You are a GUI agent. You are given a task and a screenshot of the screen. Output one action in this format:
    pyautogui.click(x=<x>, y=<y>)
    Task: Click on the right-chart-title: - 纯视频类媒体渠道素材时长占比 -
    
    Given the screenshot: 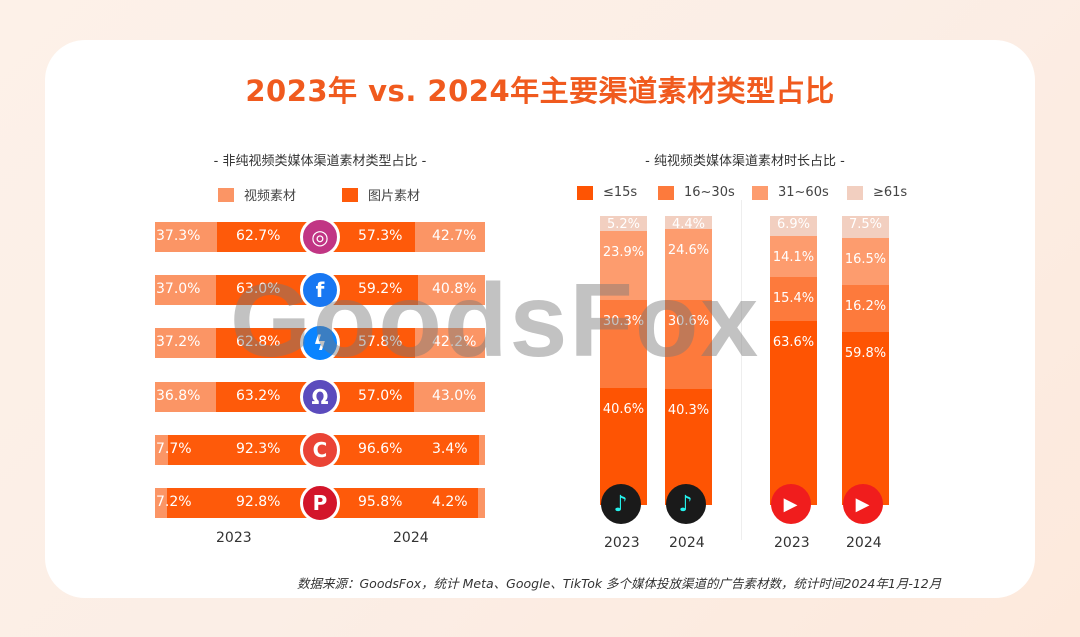 What is the action you would take?
    pyautogui.click(x=745, y=161)
    